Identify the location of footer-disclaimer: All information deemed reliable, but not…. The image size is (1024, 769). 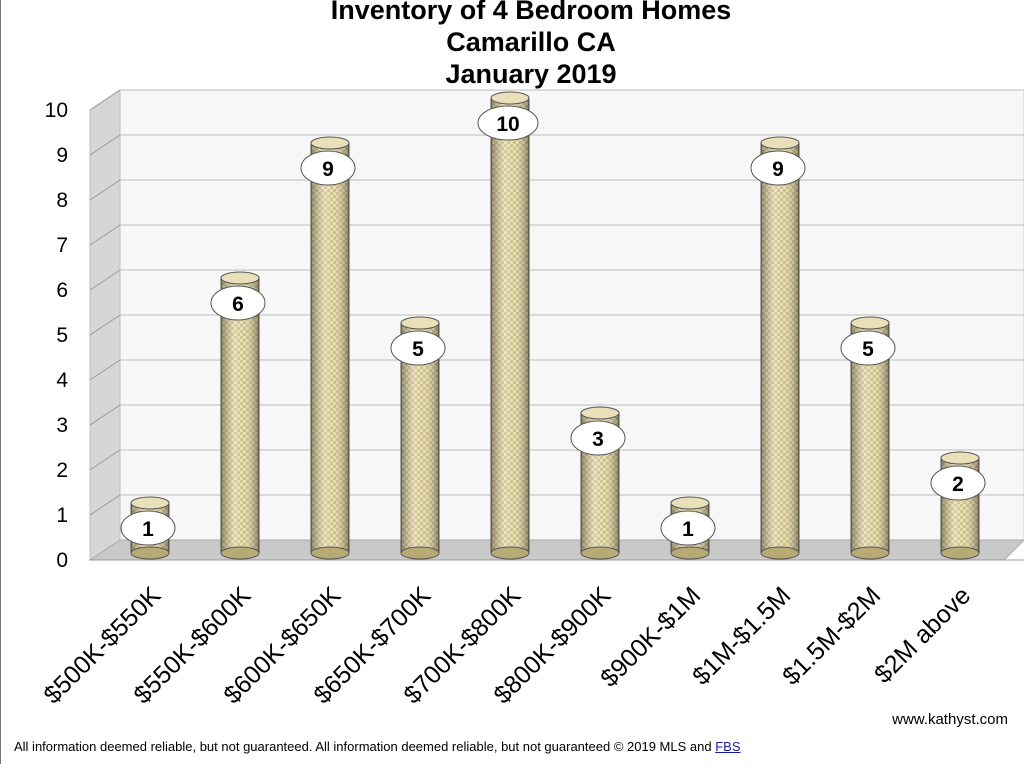
(377, 746).